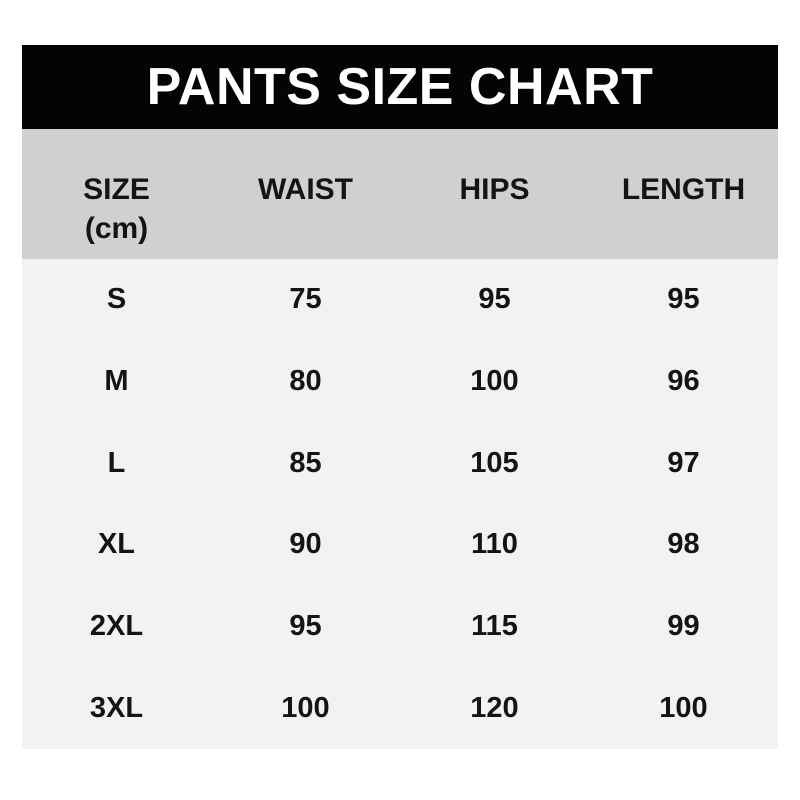  Describe the element at coordinates (683, 189) in the screenshot. I see `column-header-length: LENGTH` at that location.